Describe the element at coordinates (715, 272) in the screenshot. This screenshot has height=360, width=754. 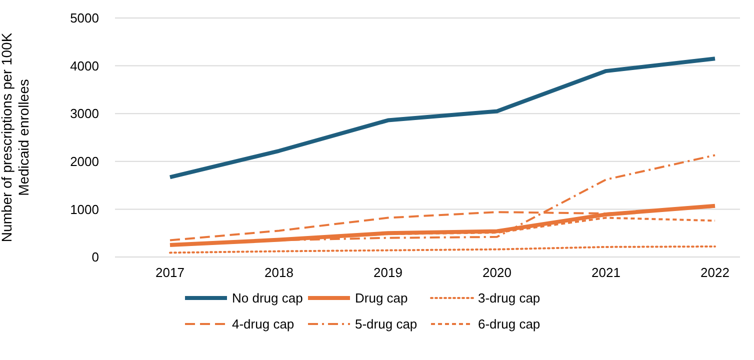
I see `x-tick-label: 2022` at that location.